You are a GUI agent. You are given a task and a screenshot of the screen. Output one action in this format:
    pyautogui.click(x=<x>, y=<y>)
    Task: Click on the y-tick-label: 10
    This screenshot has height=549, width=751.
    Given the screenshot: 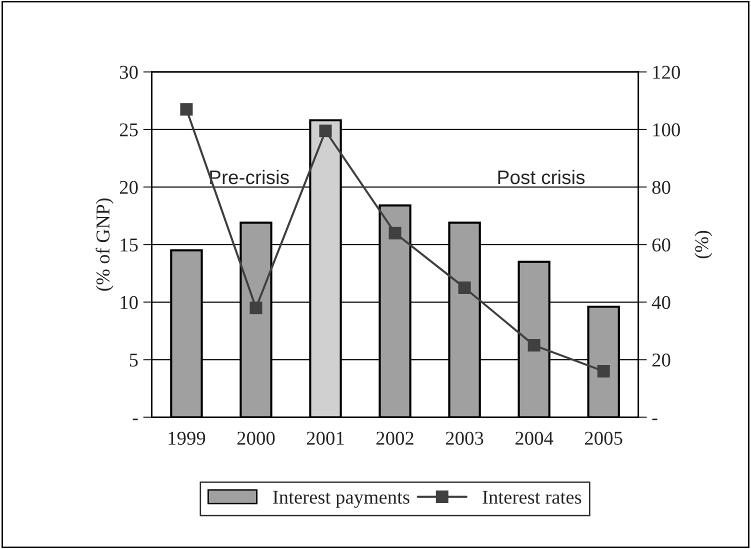 What is the action you would take?
    pyautogui.click(x=129, y=303)
    